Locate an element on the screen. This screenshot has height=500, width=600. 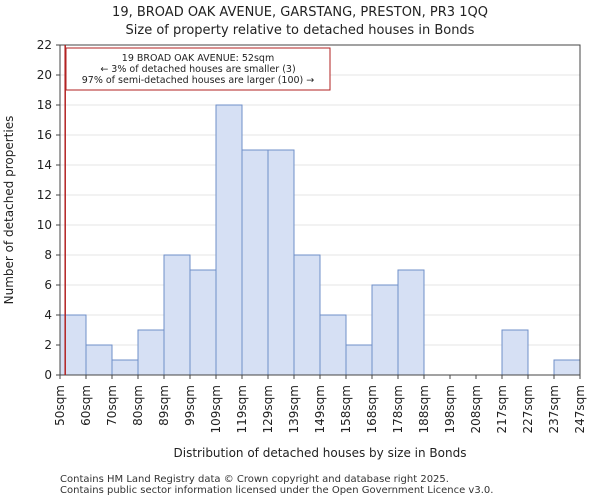
bar-60sqm is located at coordinates (99, 360).